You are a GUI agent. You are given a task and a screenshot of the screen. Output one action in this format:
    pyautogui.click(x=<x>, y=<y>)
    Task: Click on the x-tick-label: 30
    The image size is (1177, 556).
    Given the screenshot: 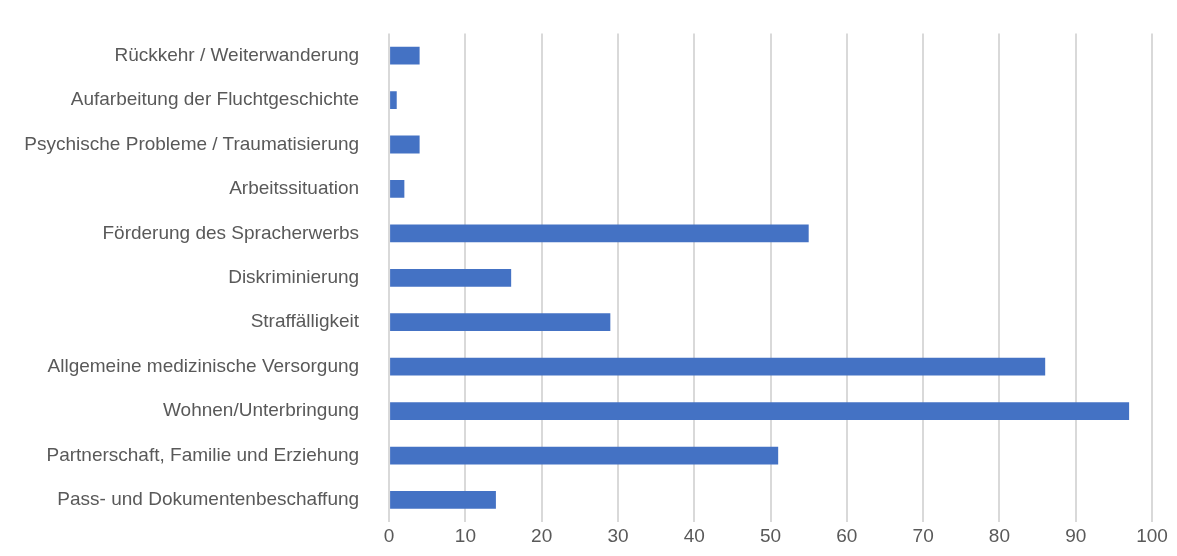 What is the action you would take?
    pyautogui.click(x=618, y=535)
    